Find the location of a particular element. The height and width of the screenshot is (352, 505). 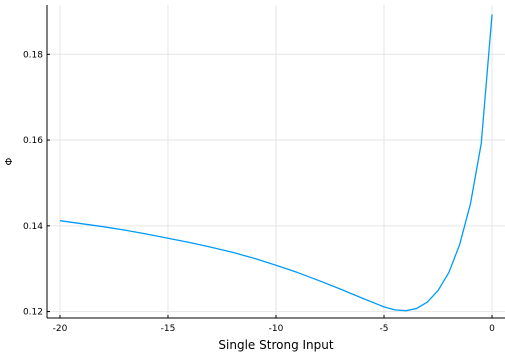

y-tick-label: 0.12 is located at coordinates (33, 313).